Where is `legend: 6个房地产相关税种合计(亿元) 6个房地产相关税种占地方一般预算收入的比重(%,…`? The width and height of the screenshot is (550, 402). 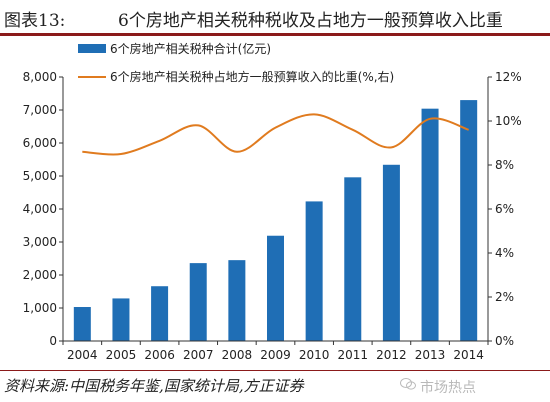 legend: 6个房地产相关税种合计(亿元) 6个房地产相关税种占地方一般预算收入的比重(%,… is located at coordinates (236, 62).